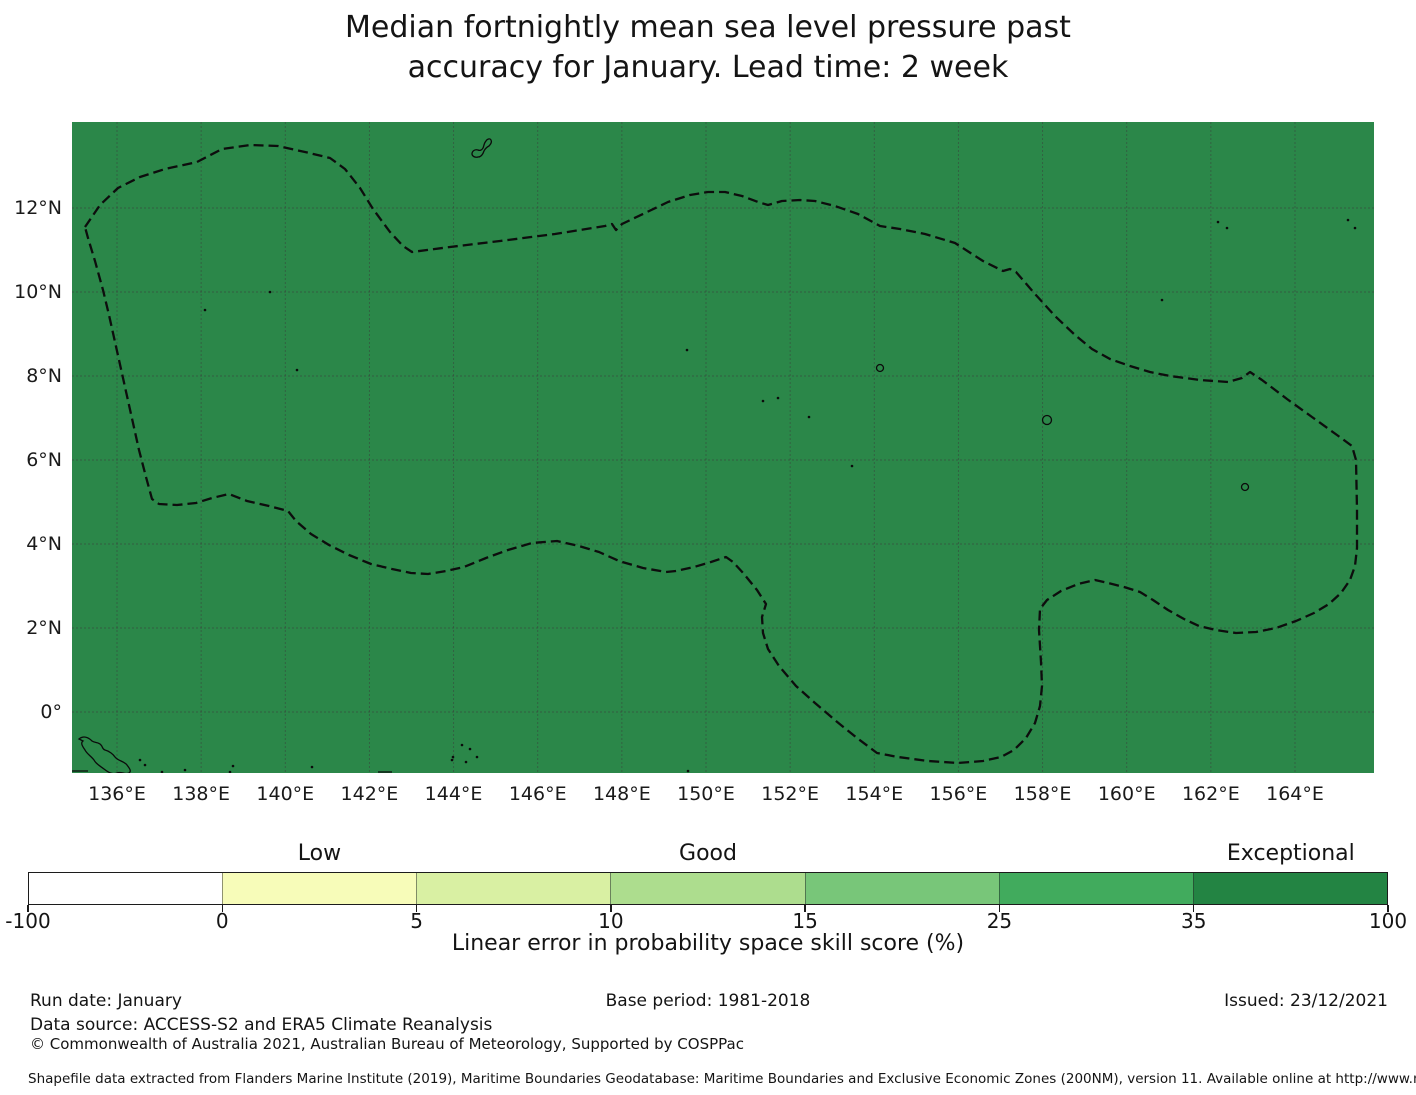  What do you see at coordinates (1290, 853) in the screenshot?
I see `colorbar-category-label: Exceptional` at bounding box center [1290, 853].